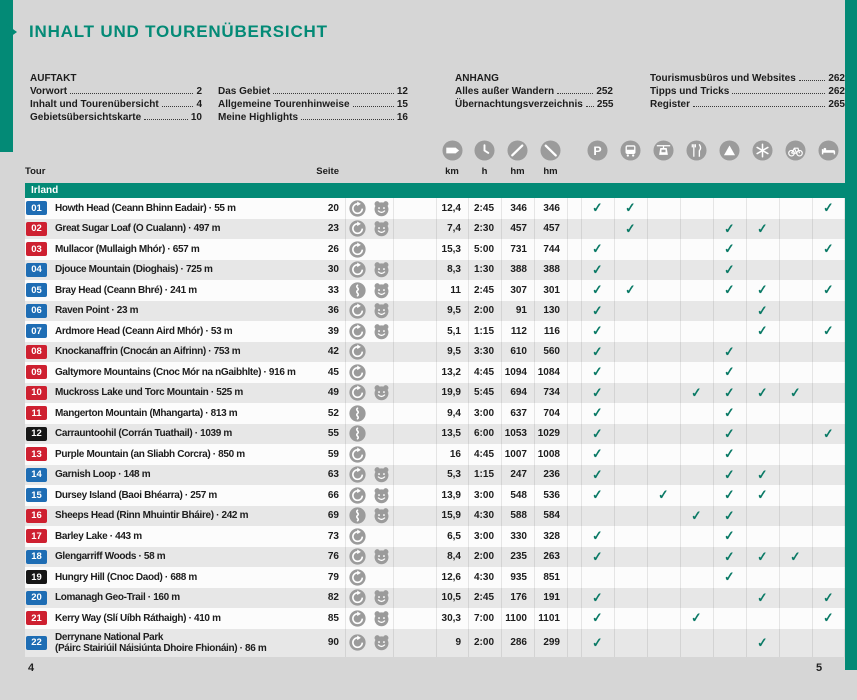  I want to click on toc-entry-label: Alles außer Wandern, so click(505, 91).